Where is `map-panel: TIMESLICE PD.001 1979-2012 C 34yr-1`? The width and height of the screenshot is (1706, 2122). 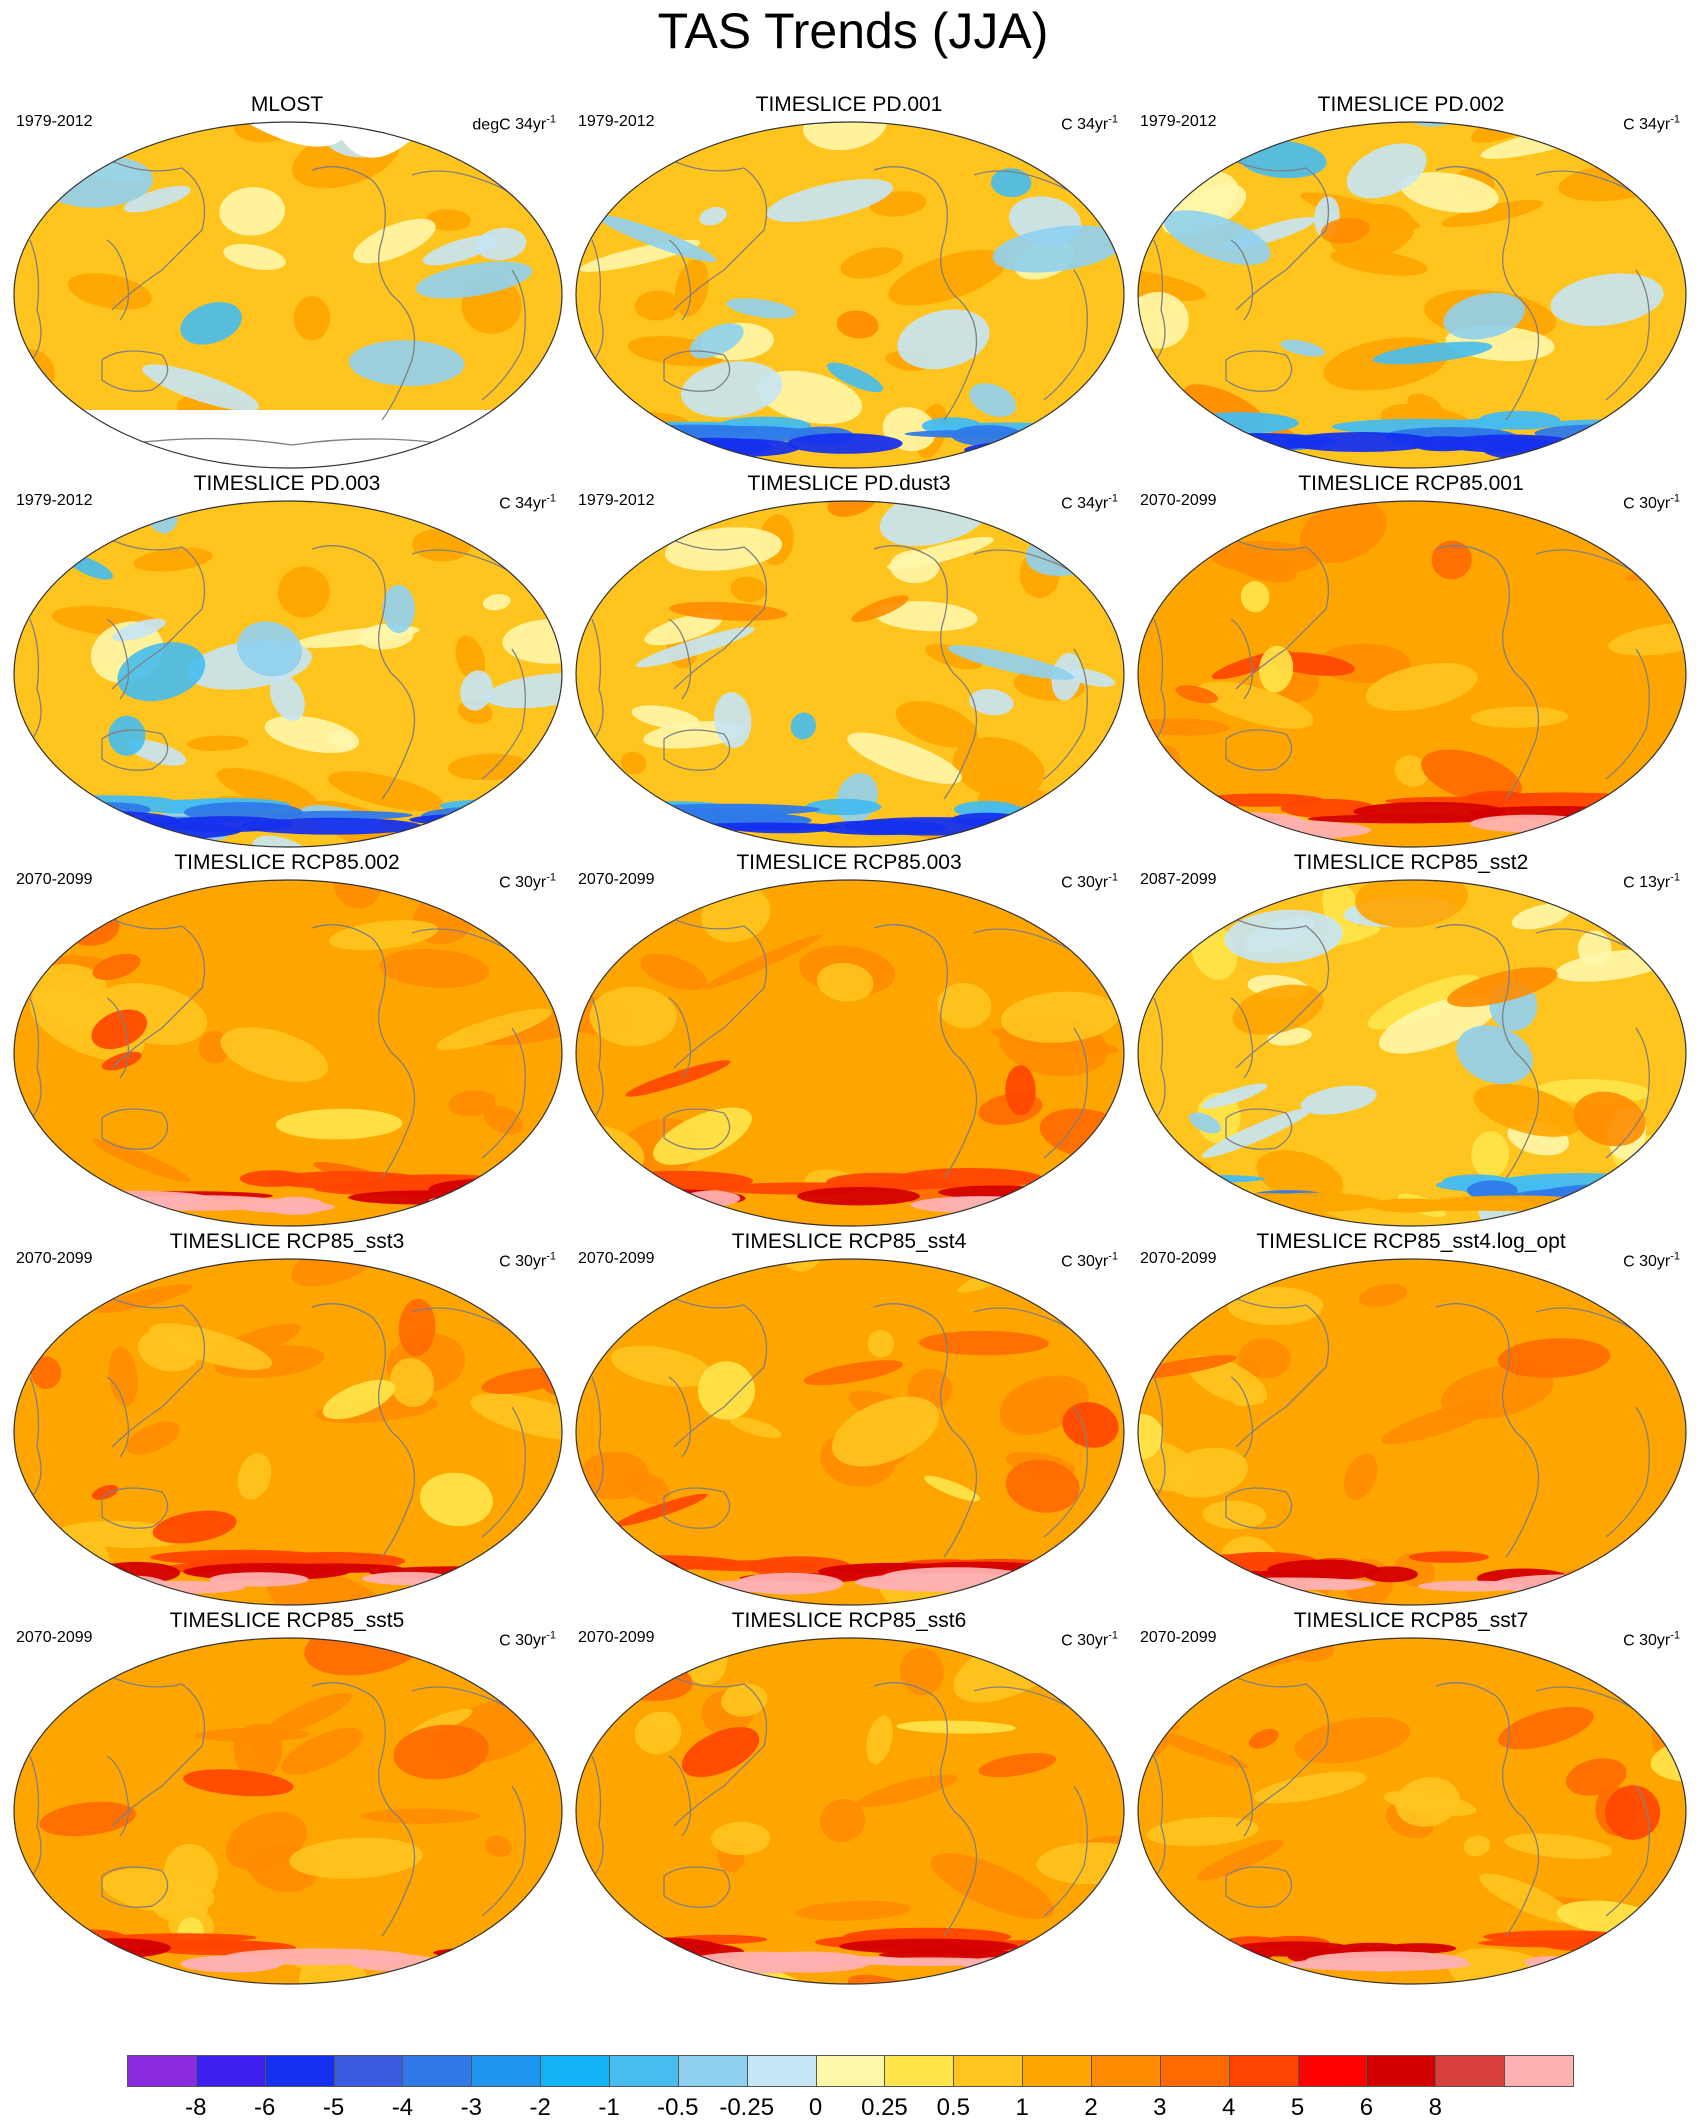
map-panel: TIMESLICE PD.001 1979-2012 C 34yr-1 is located at coordinates (849, 282).